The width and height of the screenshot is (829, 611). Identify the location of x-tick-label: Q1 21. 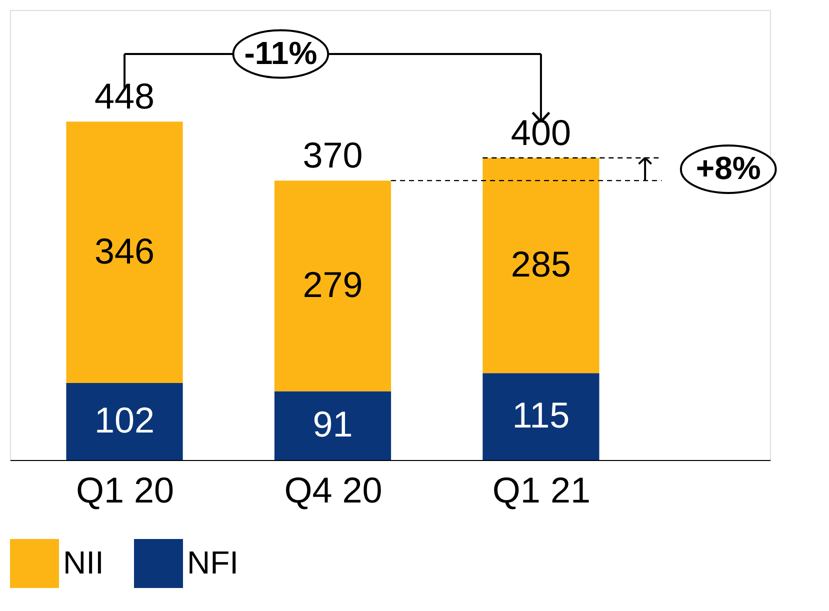
(541, 490).